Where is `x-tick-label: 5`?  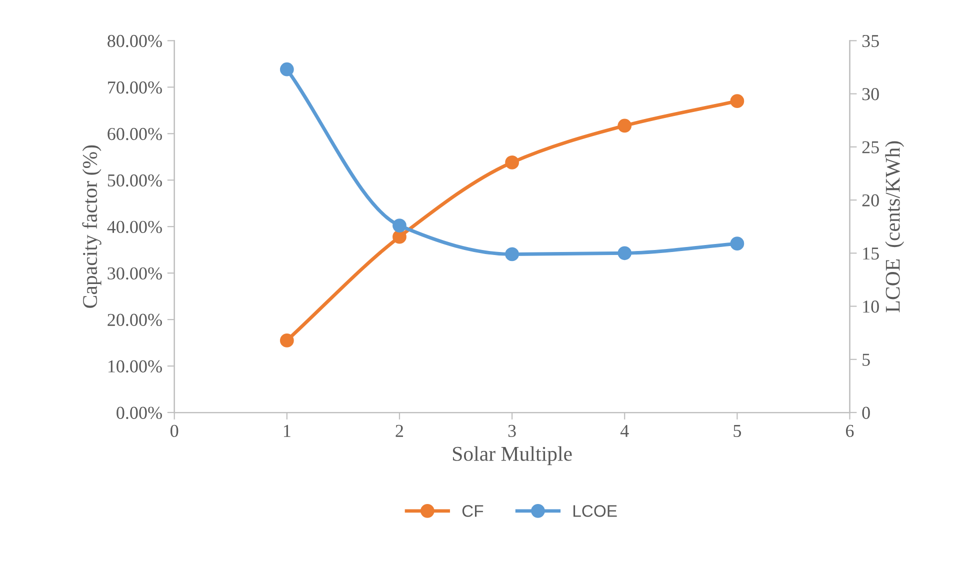
x-tick-label: 5 is located at coordinates (737, 431).